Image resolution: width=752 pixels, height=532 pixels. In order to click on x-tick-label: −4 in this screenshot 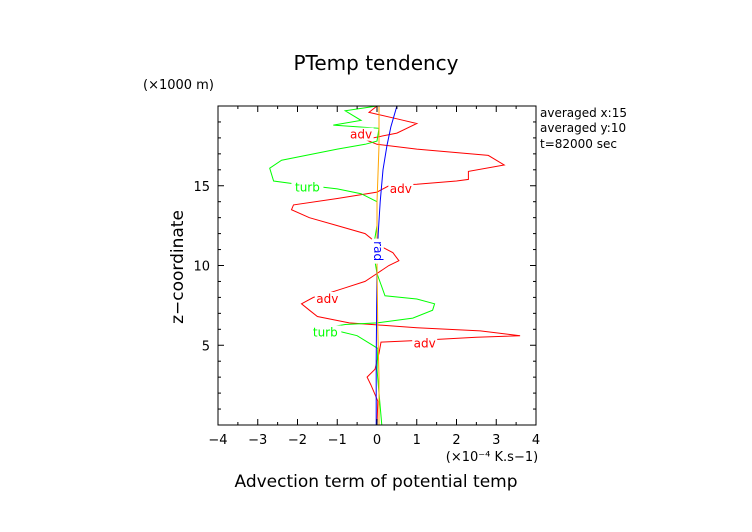, I will do `click(217, 440)`.